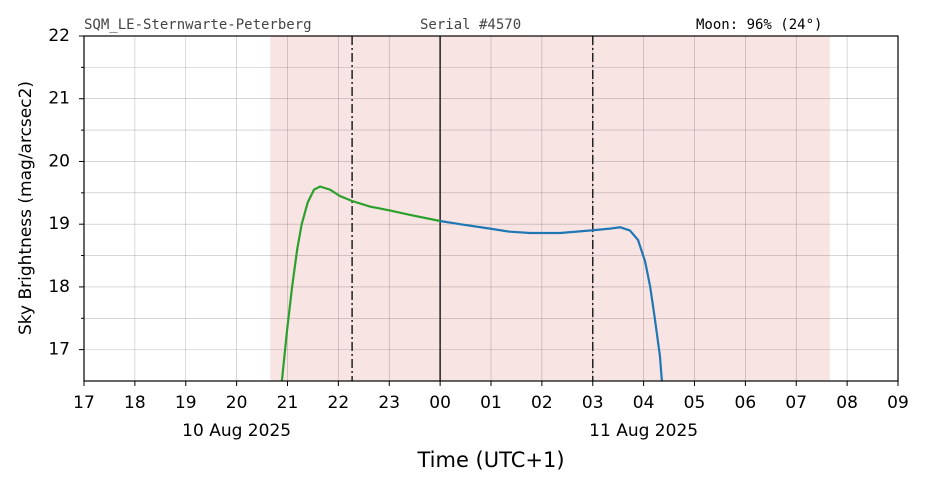  I want to click on y-tick-label: 21, so click(59, 99).